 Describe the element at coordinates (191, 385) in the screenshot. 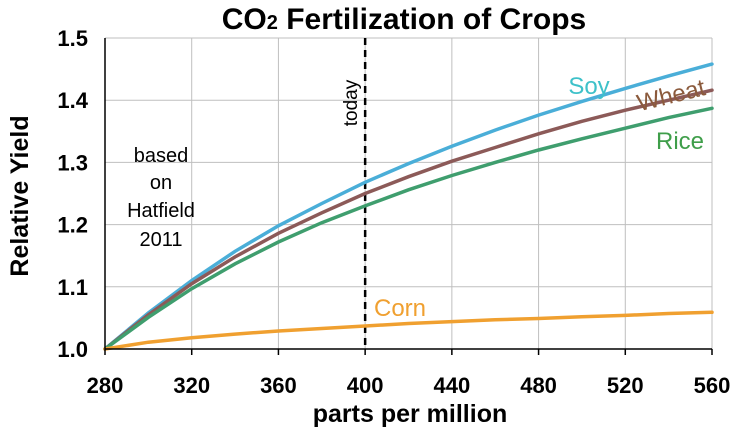

I see `x-tick-label: 320` at that location.